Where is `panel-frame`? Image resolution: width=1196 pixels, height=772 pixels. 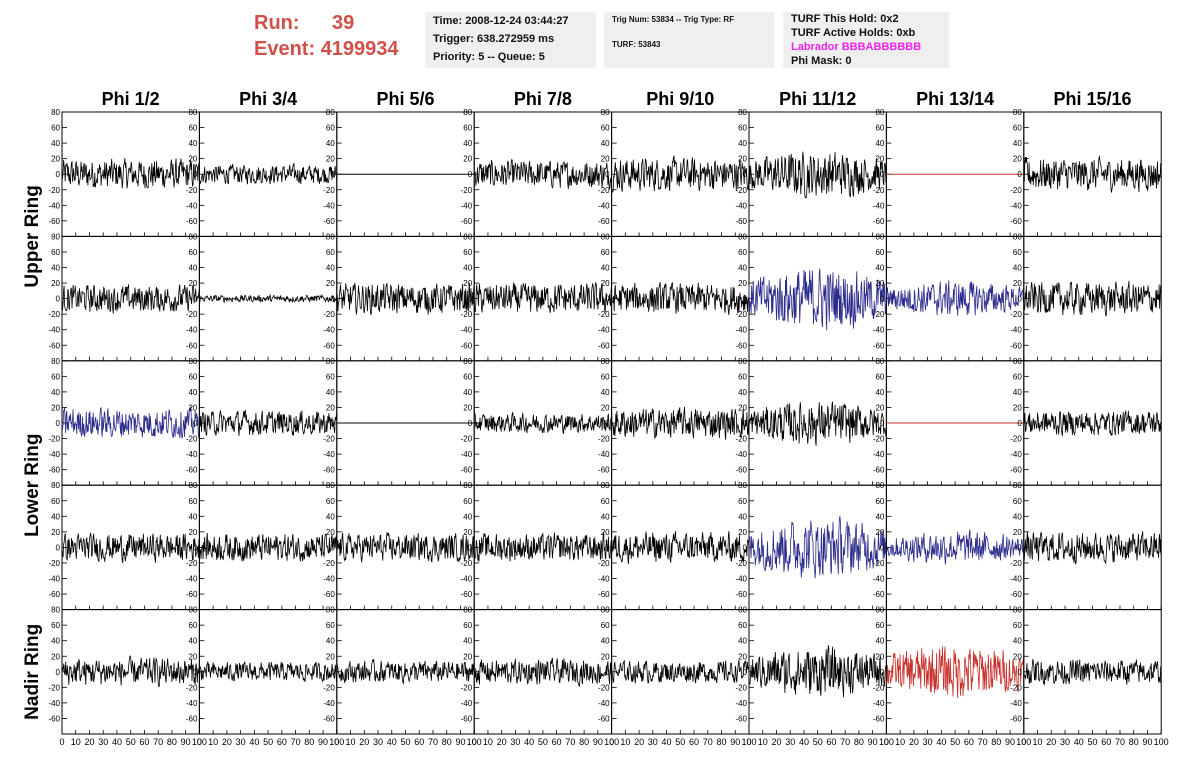 panel-frame is located at coordinates (1092, 672).